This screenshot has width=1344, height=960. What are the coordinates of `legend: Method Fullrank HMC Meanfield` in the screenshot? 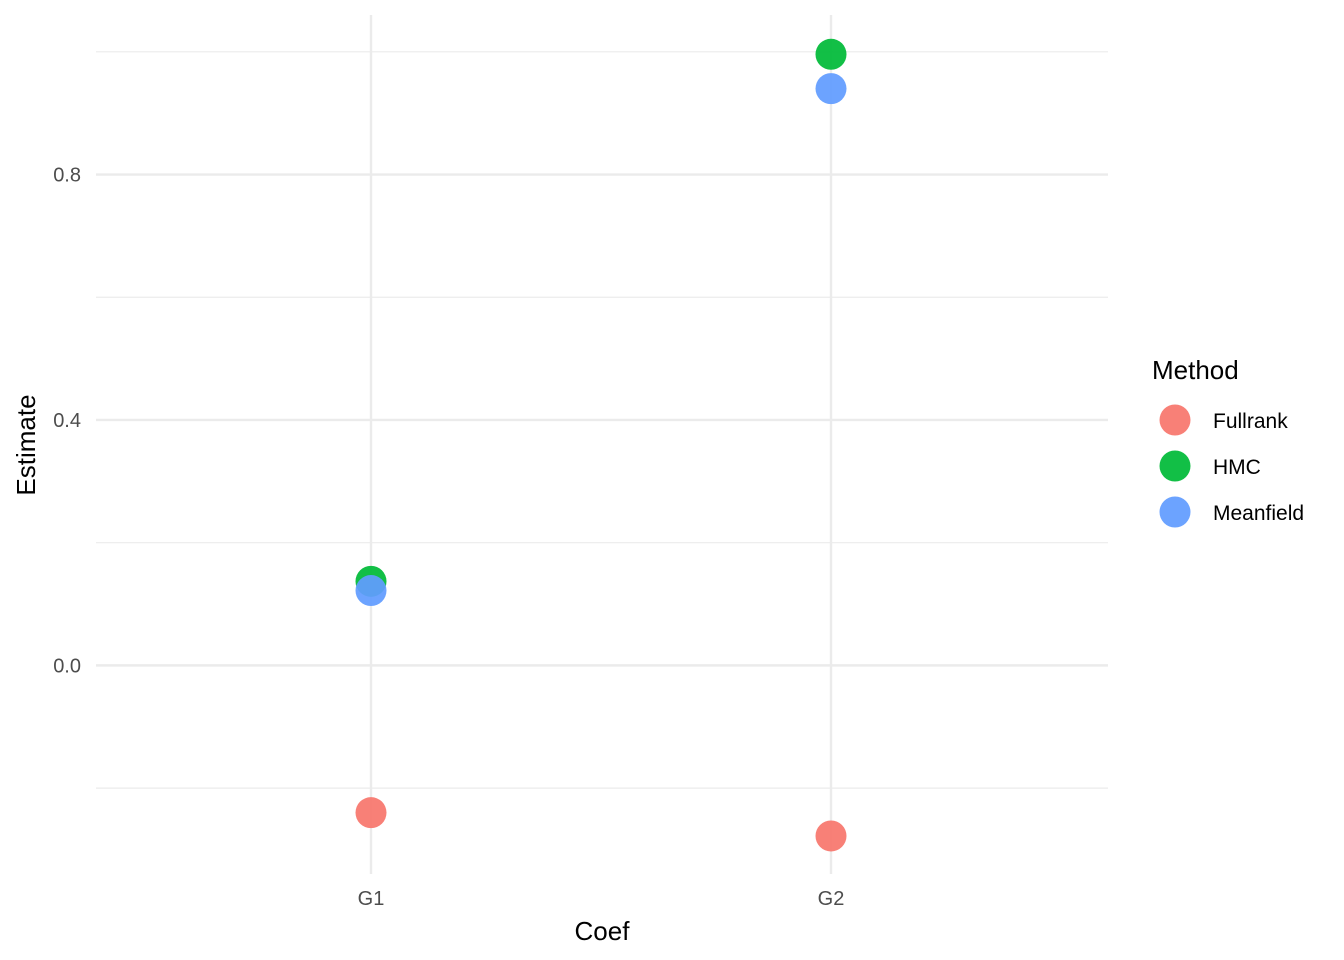 It's located at (1228, 441).